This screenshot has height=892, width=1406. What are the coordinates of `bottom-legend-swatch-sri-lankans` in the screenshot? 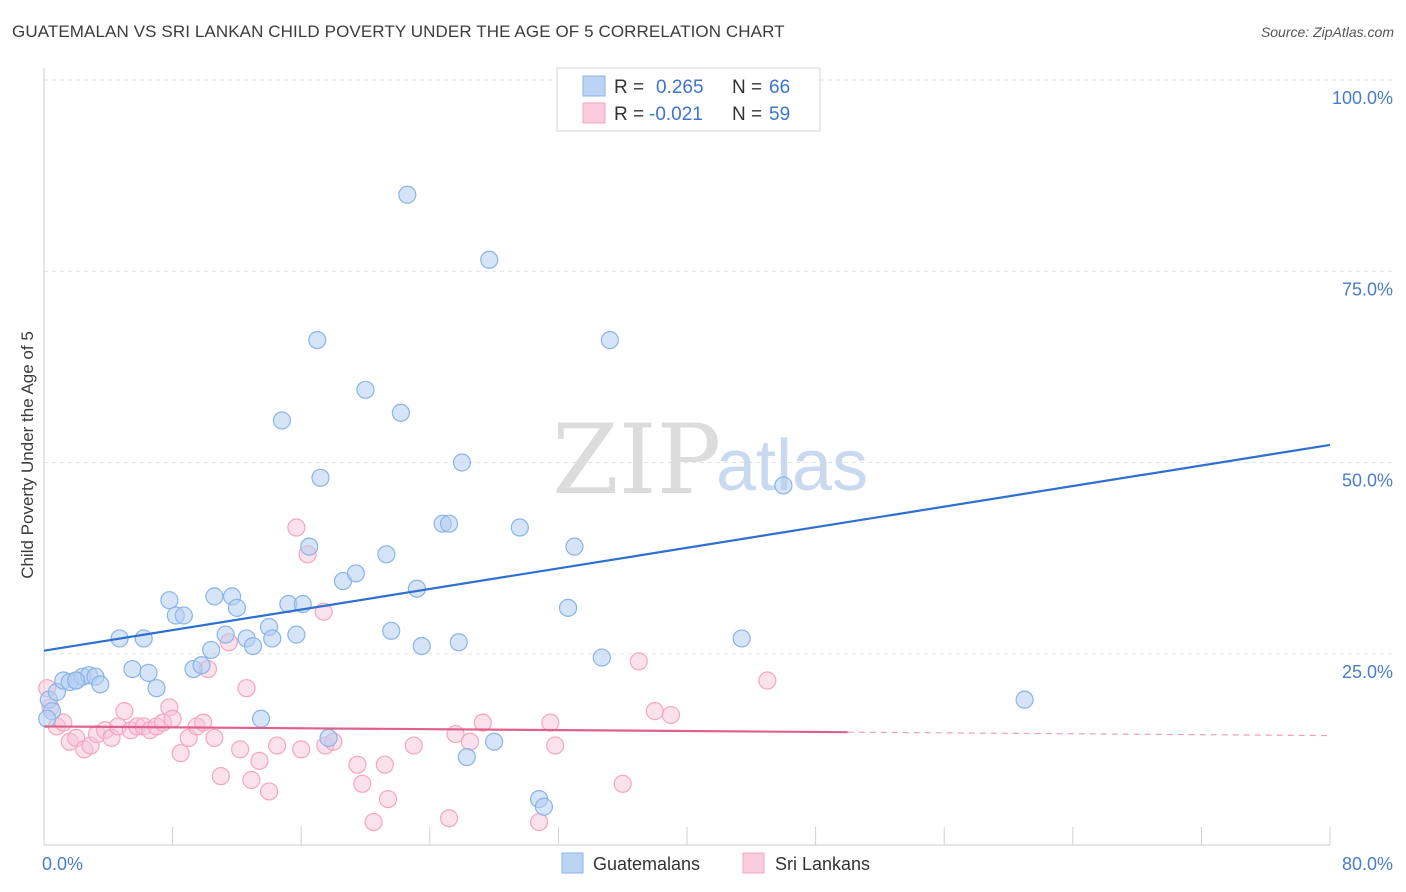 It's located at (753, 863).